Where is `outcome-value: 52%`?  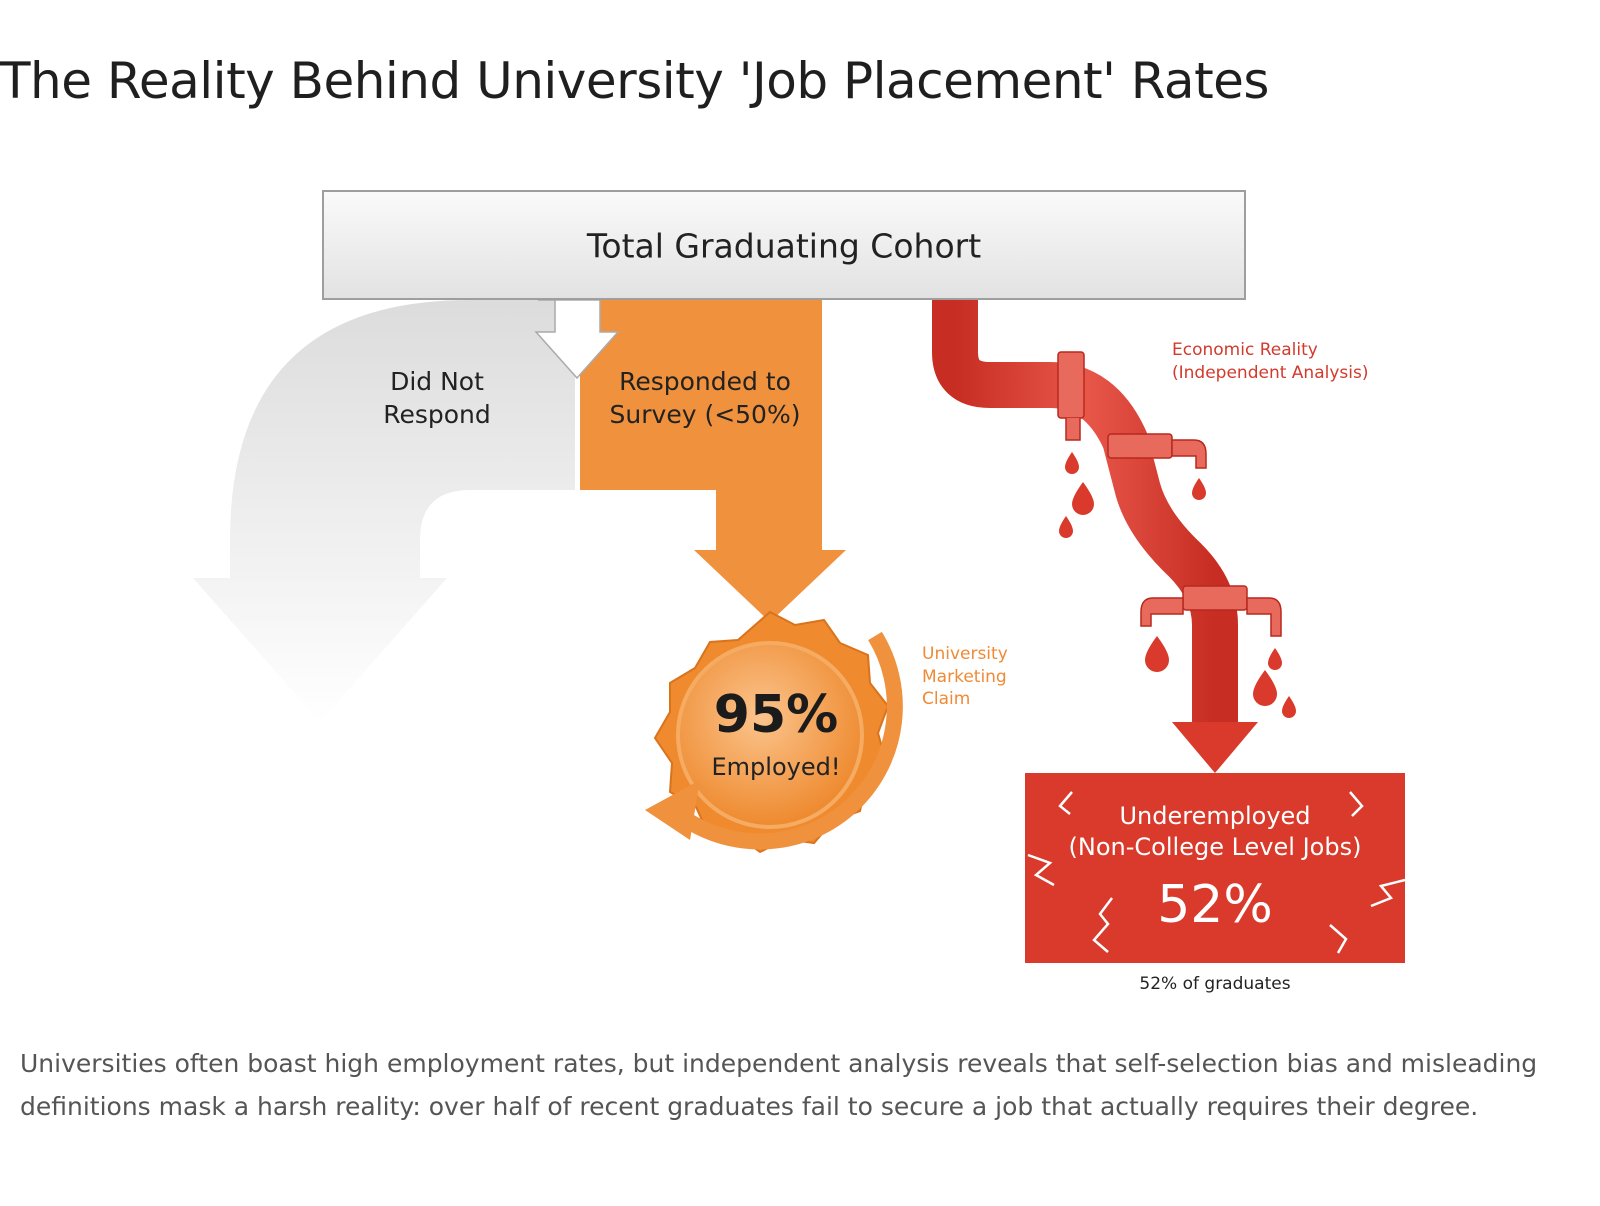 outcome-value: 52% is located at coordinates (1215, 905).